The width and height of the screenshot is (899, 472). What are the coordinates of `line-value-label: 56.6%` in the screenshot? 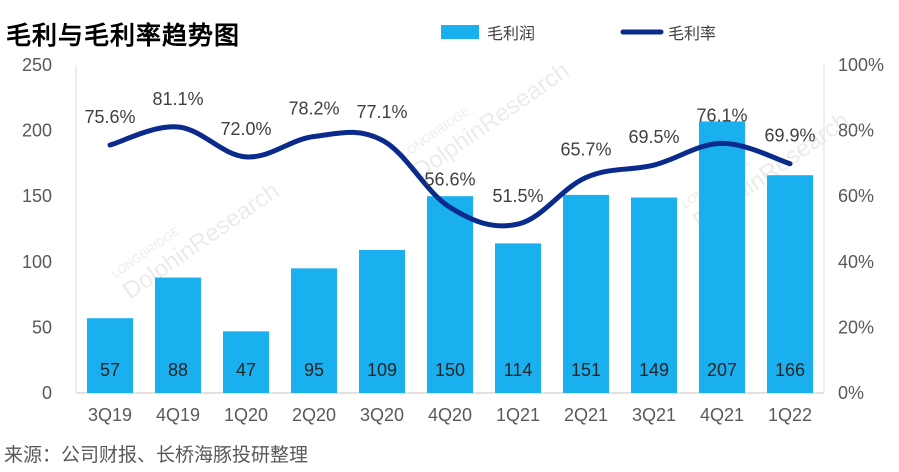 It's located at (449, 179).